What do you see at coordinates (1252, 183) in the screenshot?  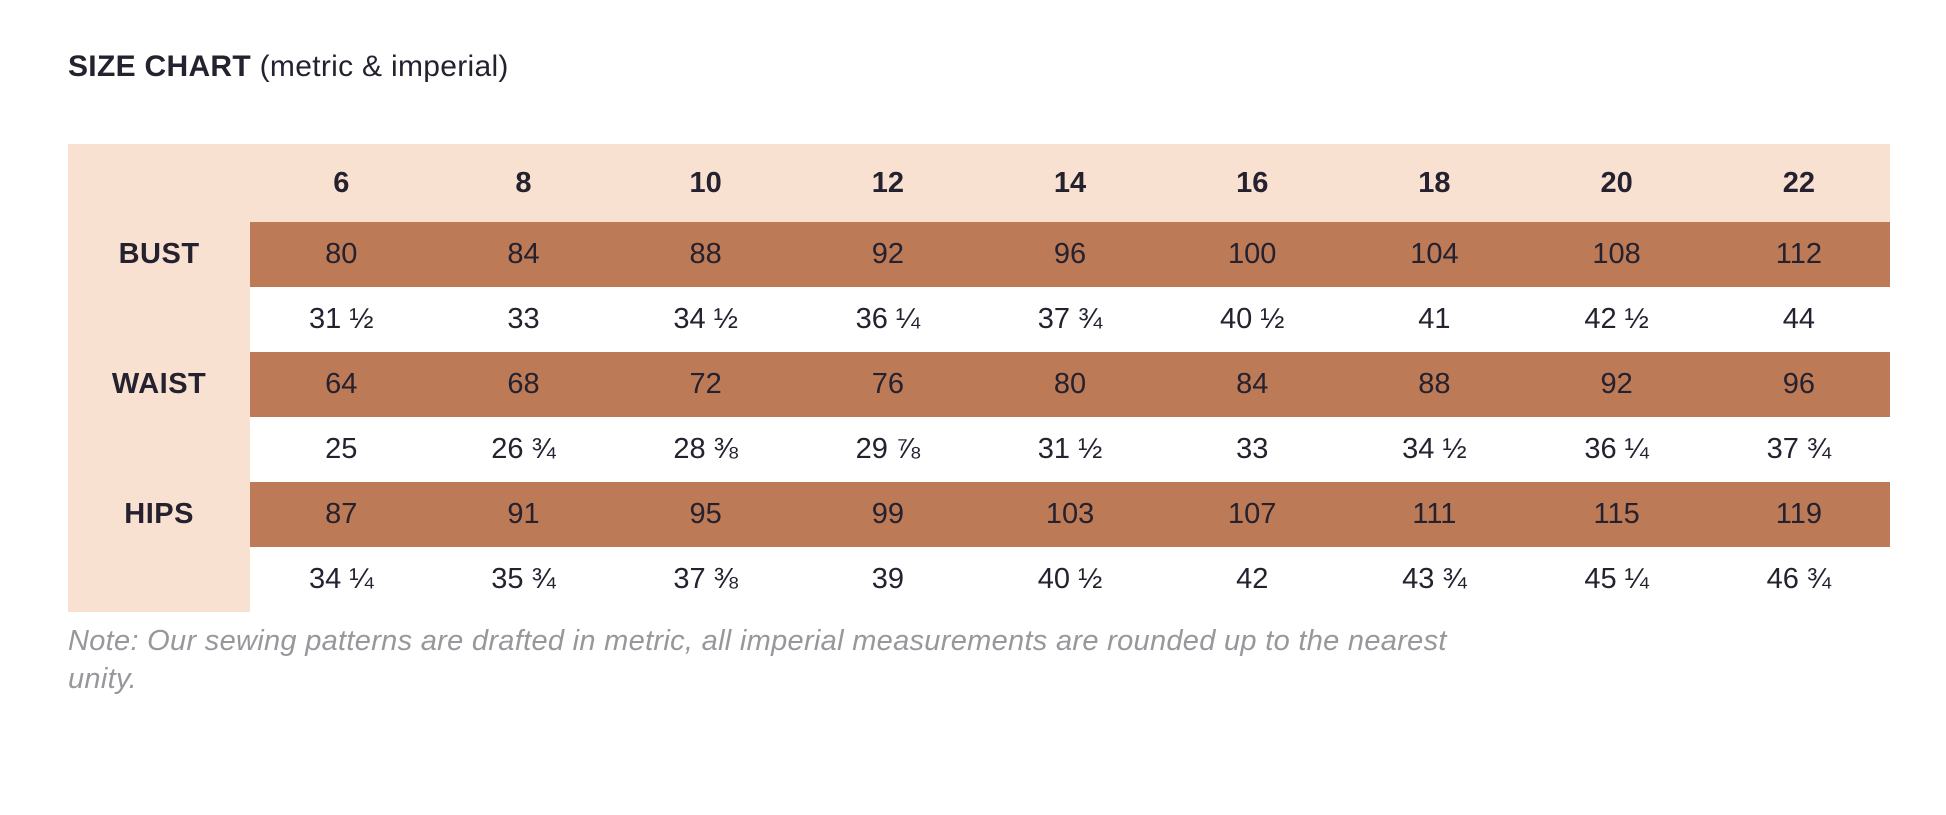 I see `size-column-header-16: 16` at bounding box center [1252, 183].